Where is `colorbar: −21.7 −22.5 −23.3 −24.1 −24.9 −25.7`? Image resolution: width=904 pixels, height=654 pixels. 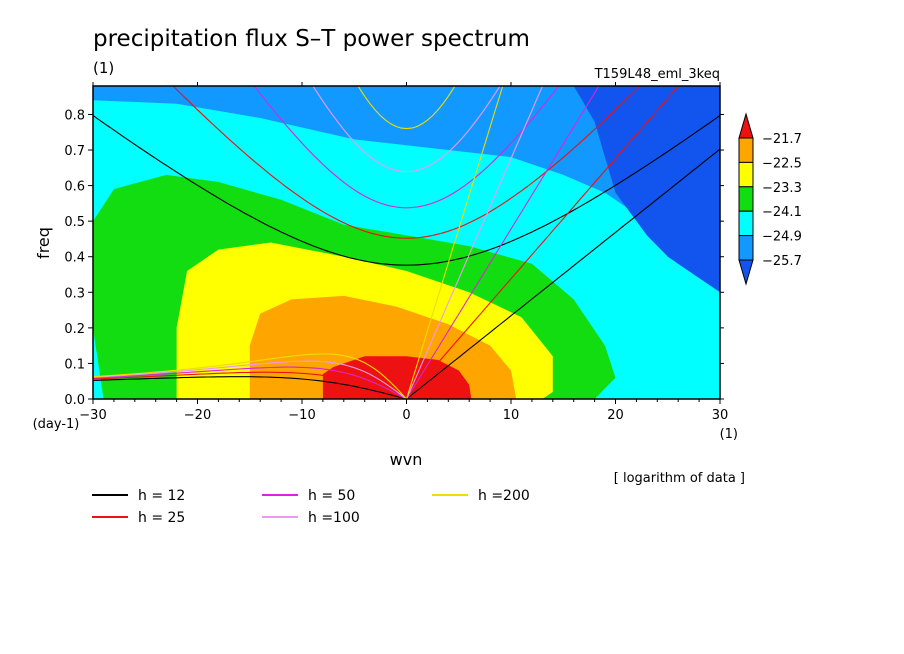 colorbar: −21.7 −22.5 −23.3 −24.1 −24.9 −25.7 is located at coordinates (770, 199).